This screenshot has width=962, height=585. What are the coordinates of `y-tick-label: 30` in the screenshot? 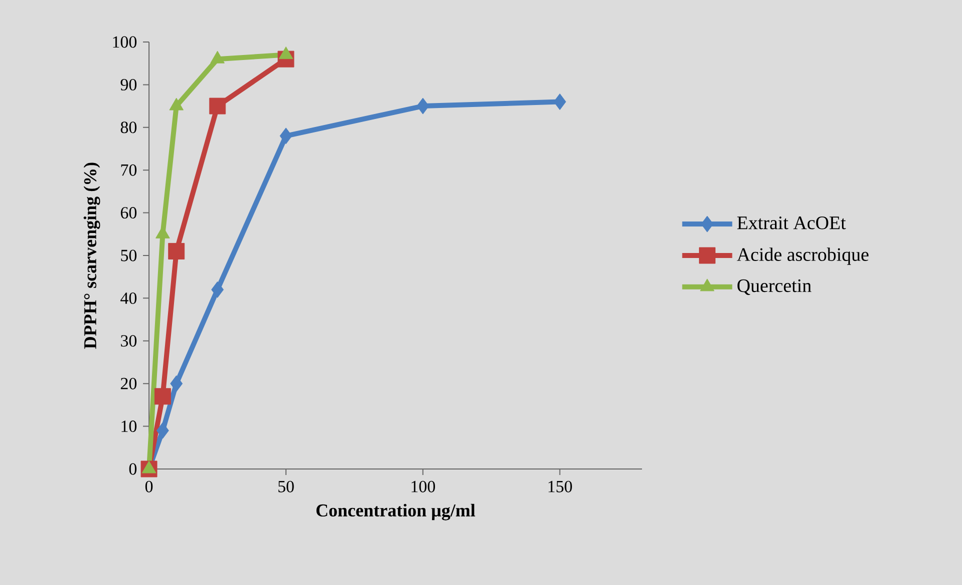 It's located at (128, 341).